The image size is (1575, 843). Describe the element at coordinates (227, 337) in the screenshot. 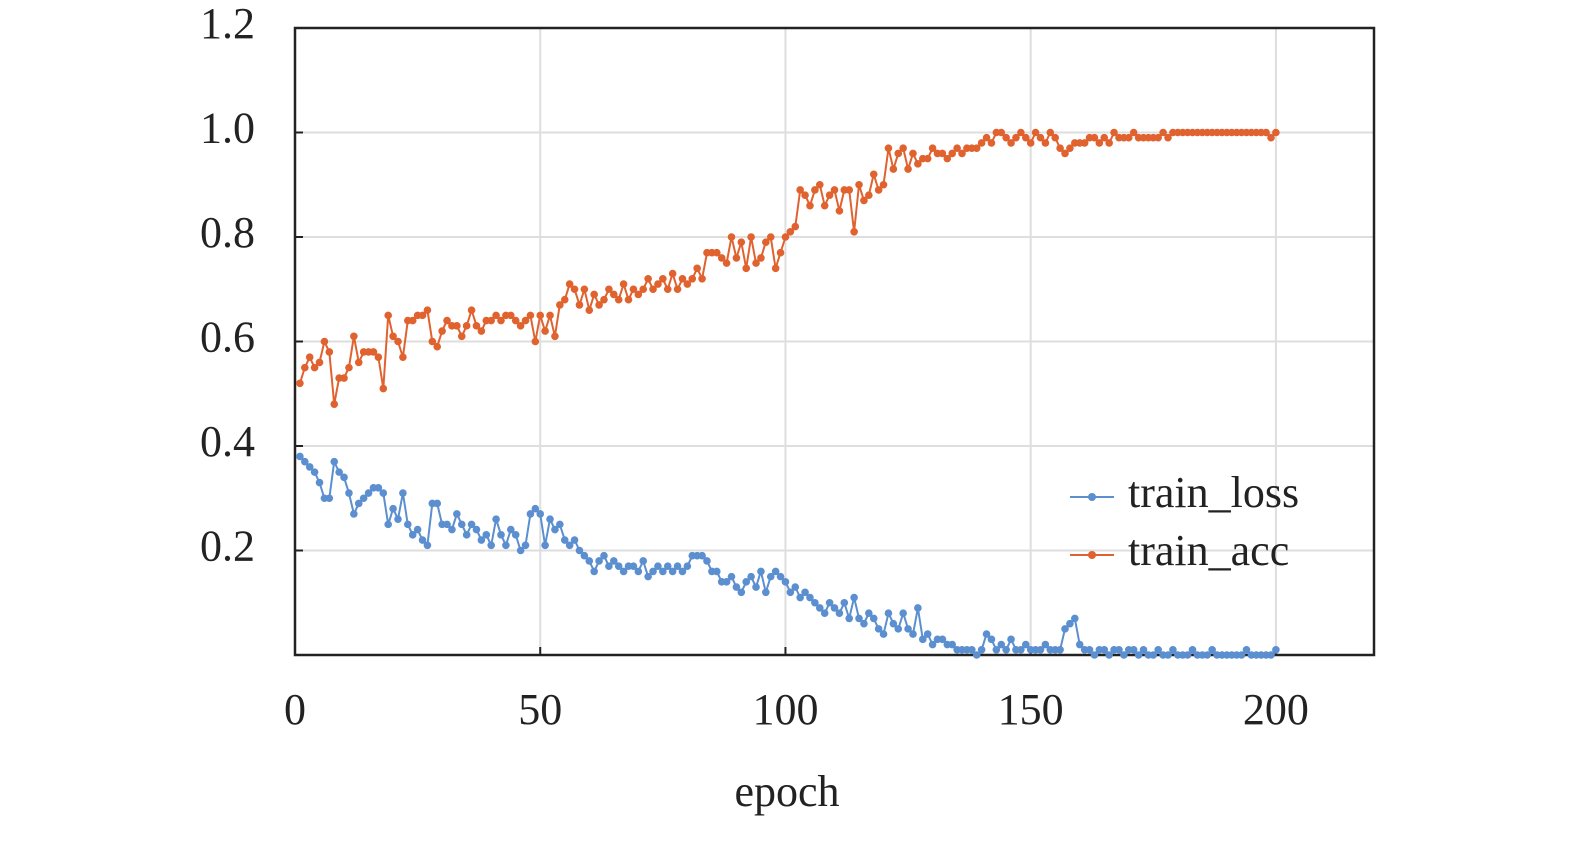

I see `y-tick-label: 0.6` at that location.